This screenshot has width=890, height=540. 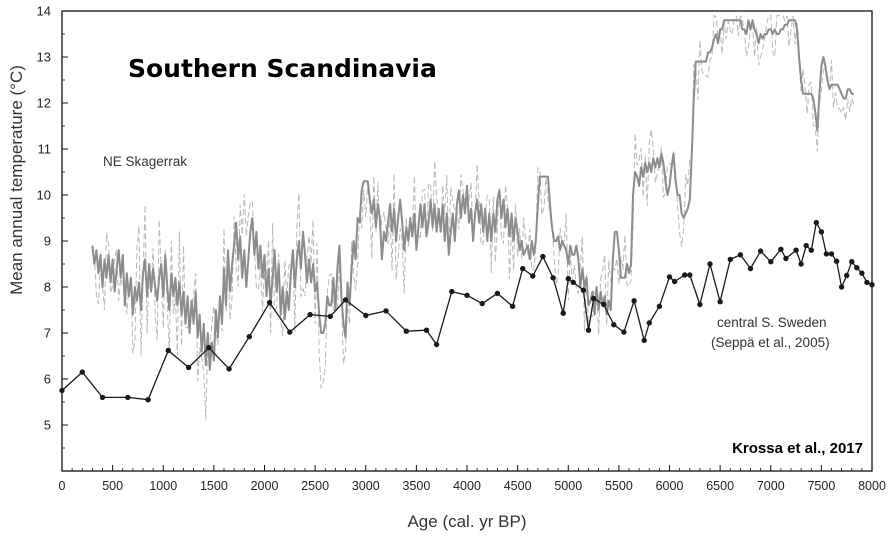 What do you see at coordinates (163, 486) in the screenshot?
I see `x-tick-label: 1000` at bounding box center [163, 486].